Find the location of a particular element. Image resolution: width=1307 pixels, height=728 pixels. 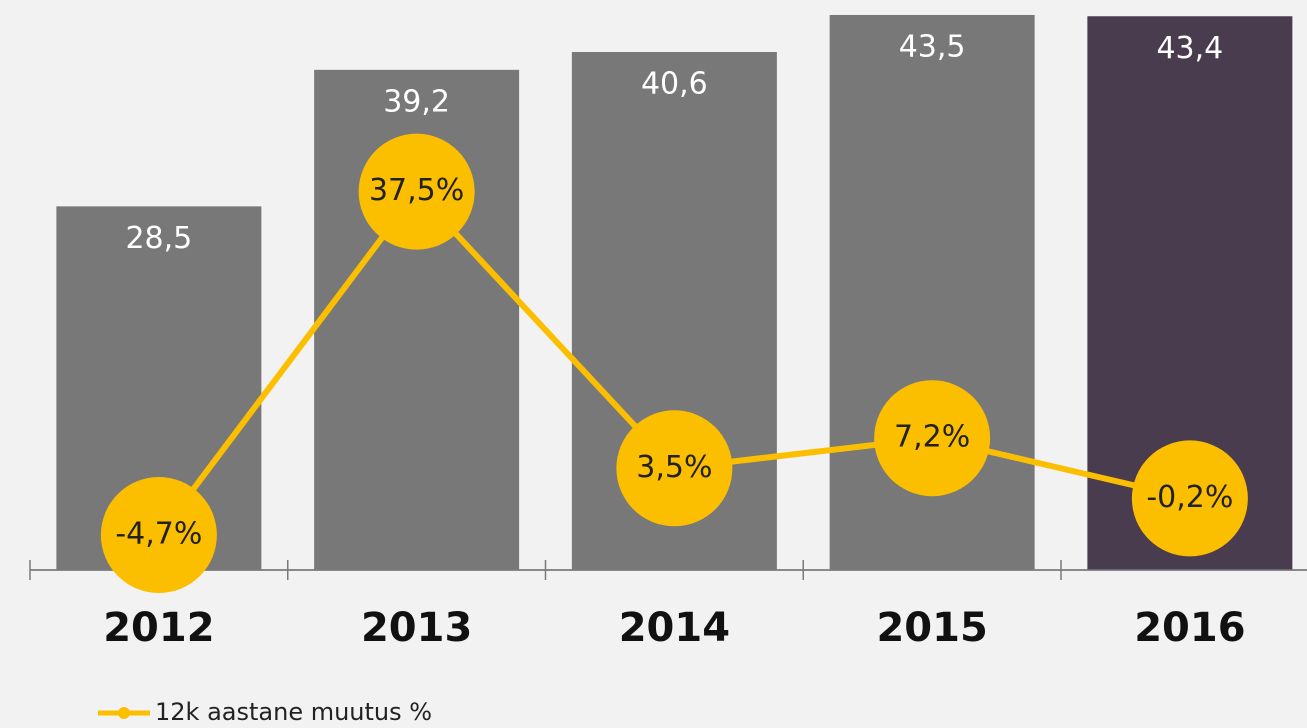

bar-value-label: 43,4 is located at coordinates (1189, 48).